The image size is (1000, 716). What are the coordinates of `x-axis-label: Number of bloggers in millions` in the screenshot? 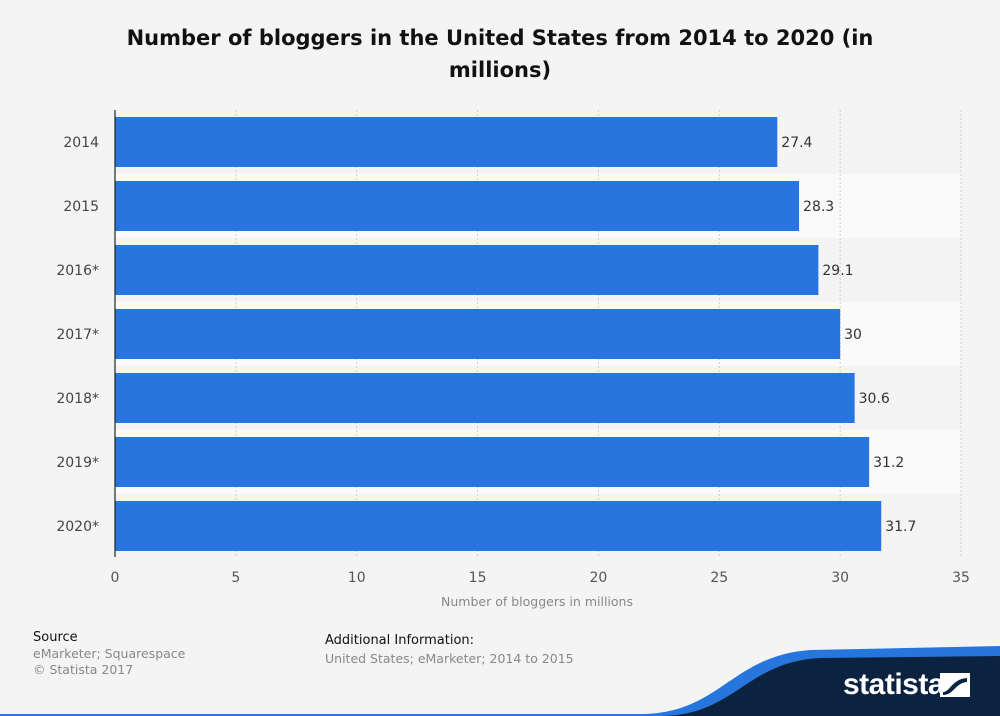 It's located at (537, 601).